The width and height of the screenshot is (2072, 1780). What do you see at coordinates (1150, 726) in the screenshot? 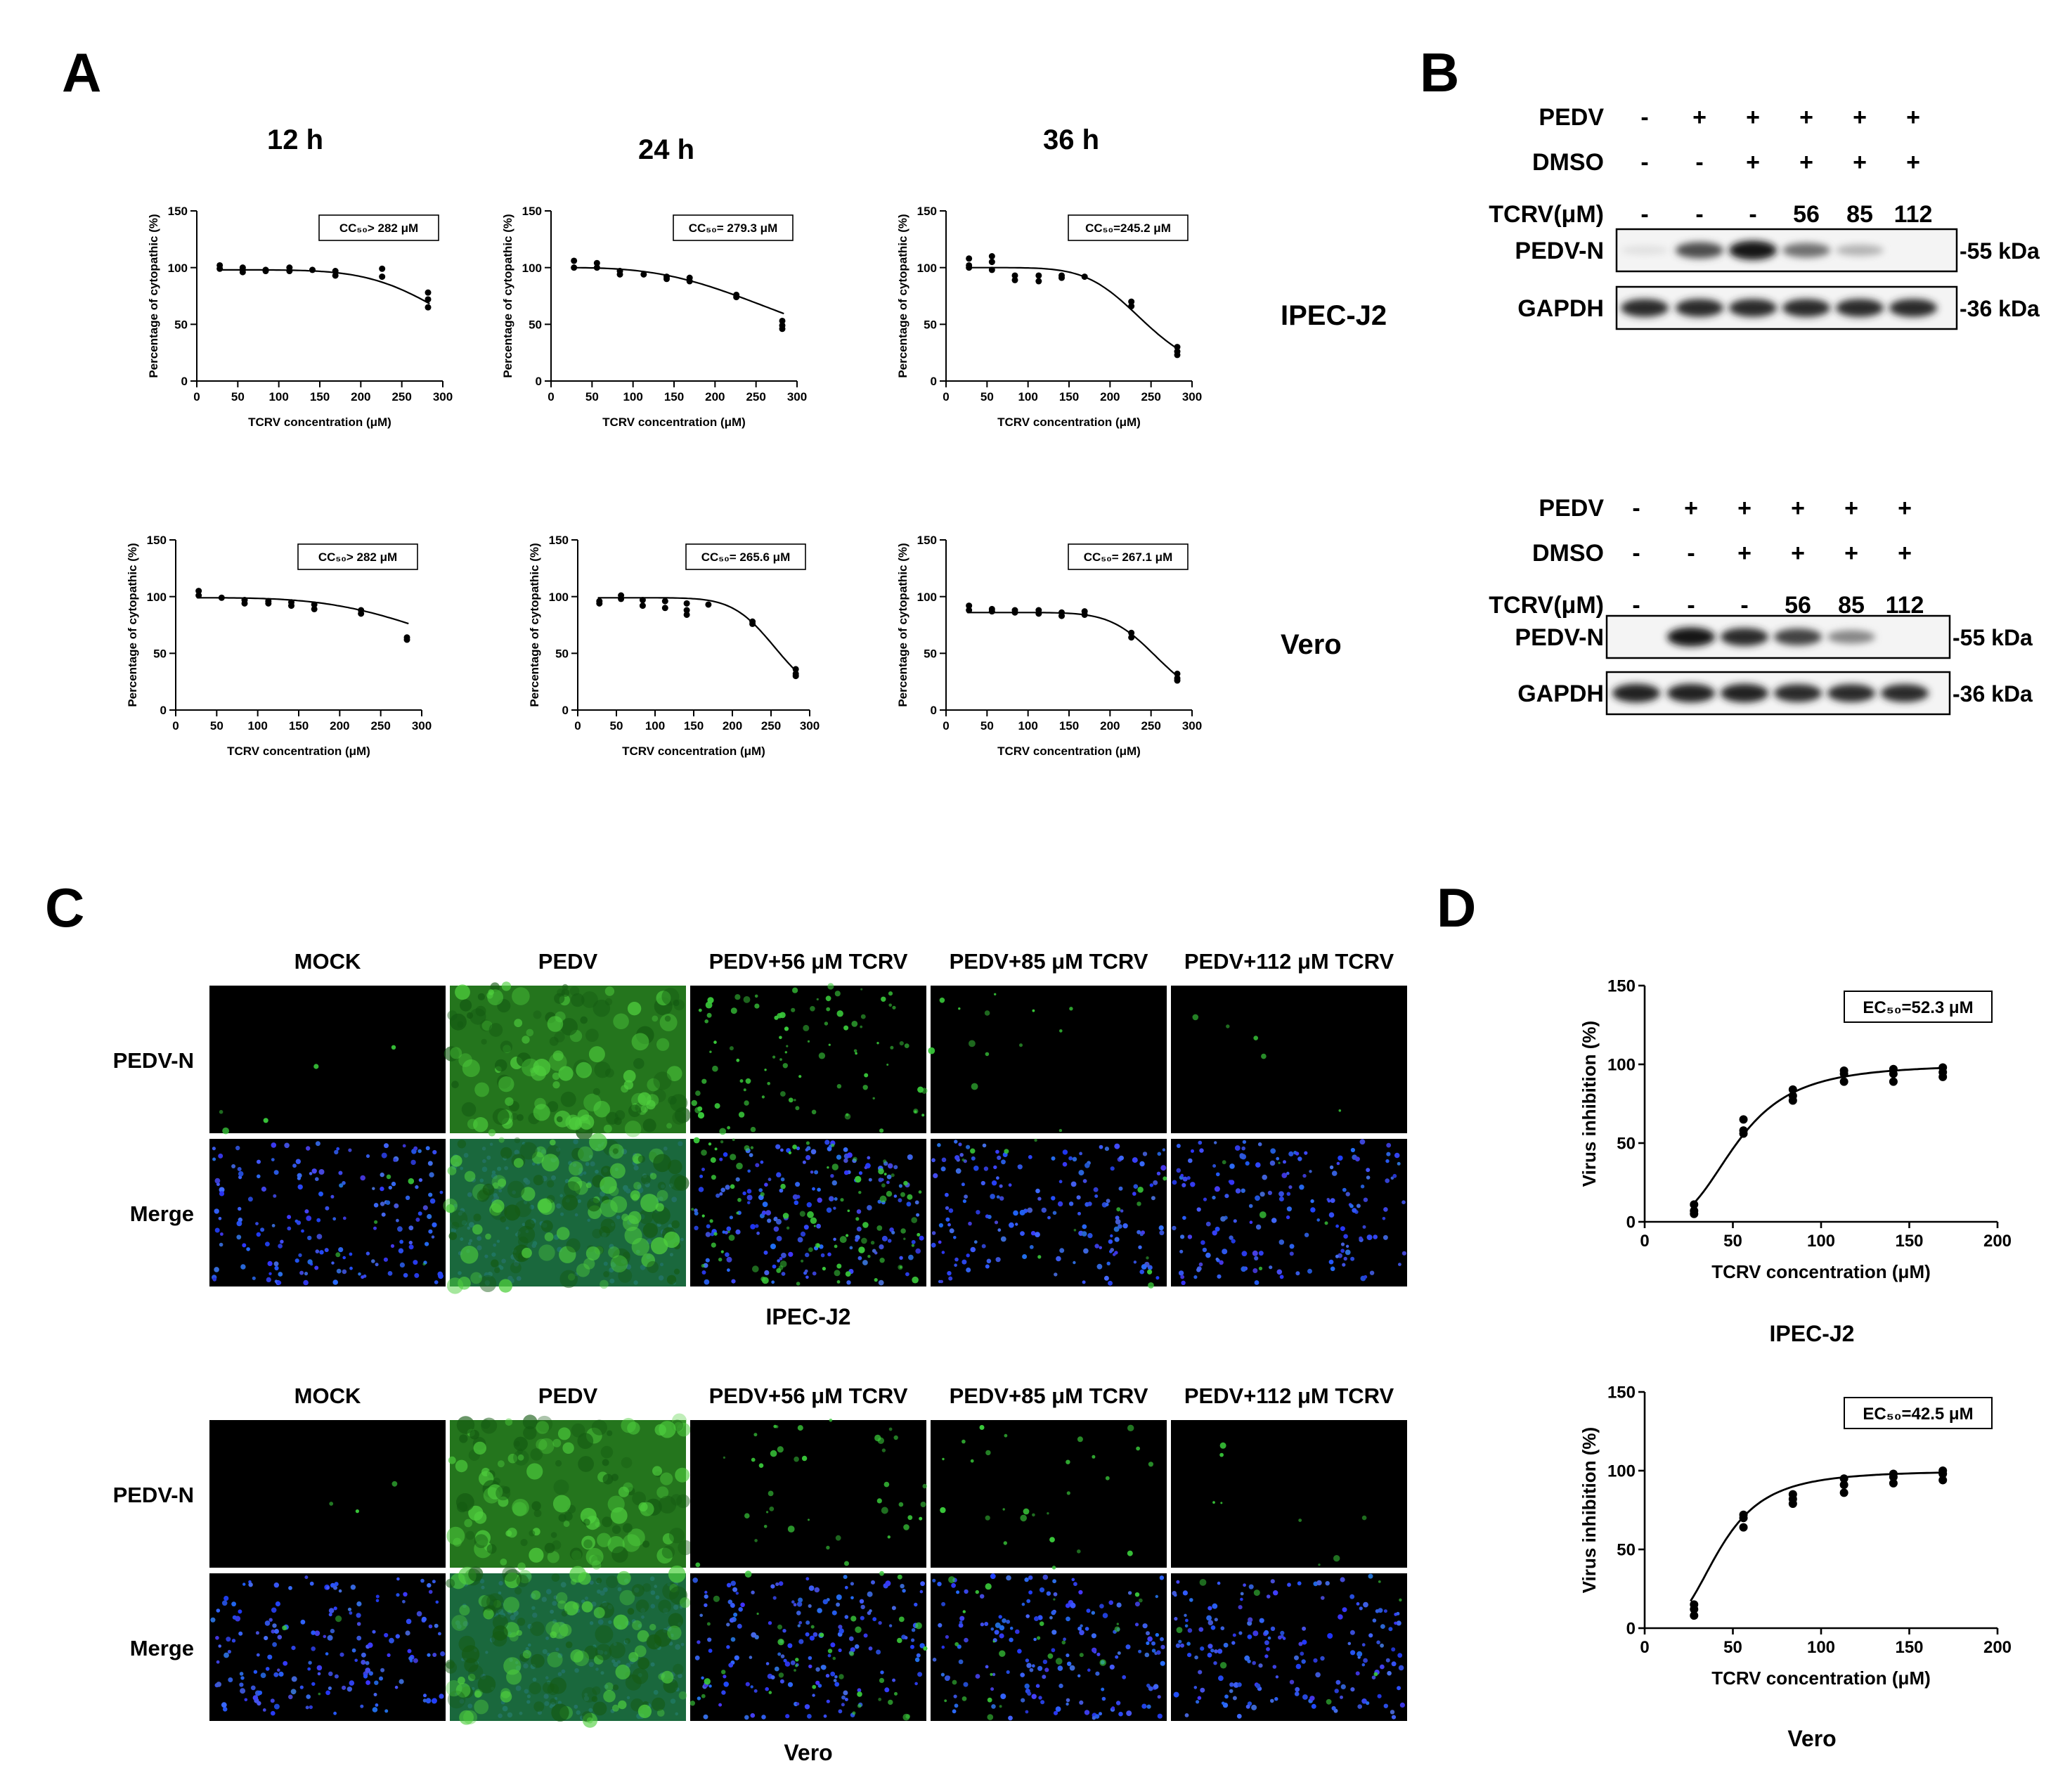
I see `x-tick-label: 250` at bounding box center [1150, 726].